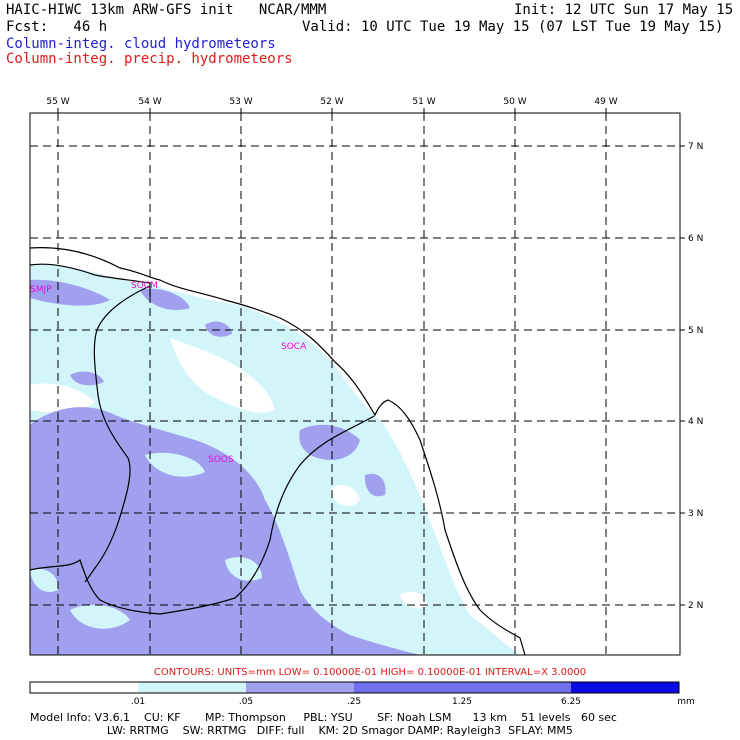 This screenshot has width=740, height=740. Describe the element at coordinates (695, 376) in the screenshot. I see `latitude-labels: 7 N 6 N 5 N 4 N 3 N 2 N` at that location.